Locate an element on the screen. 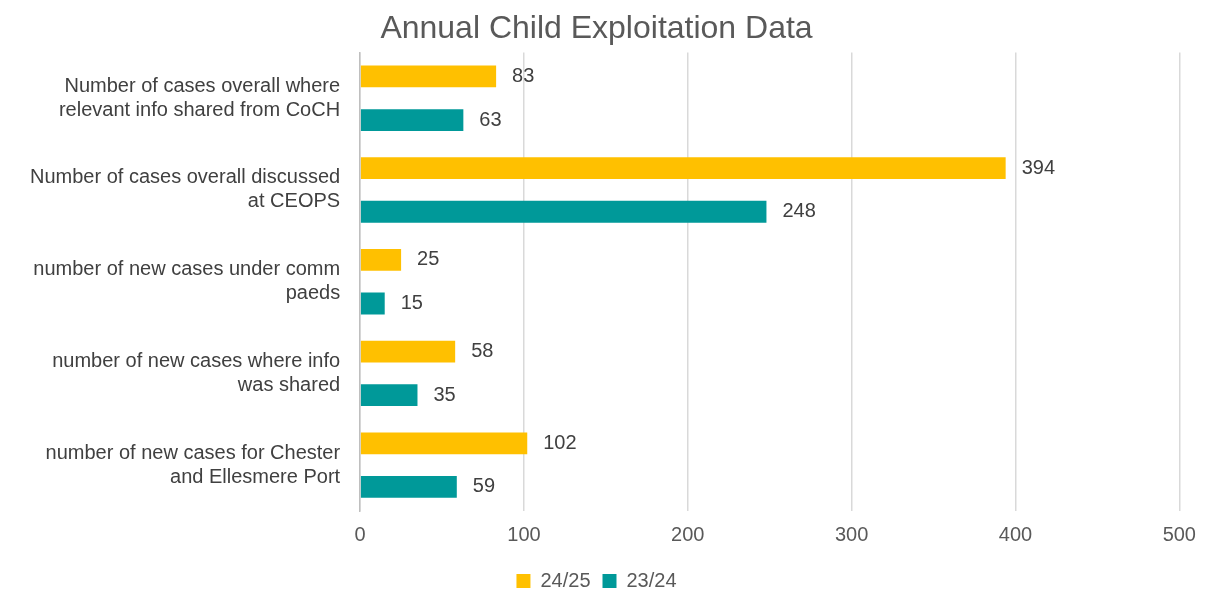 The width and height of the screenshot is (1208, 601). x-tick-label: 200 is located at coordinates (688, 533).